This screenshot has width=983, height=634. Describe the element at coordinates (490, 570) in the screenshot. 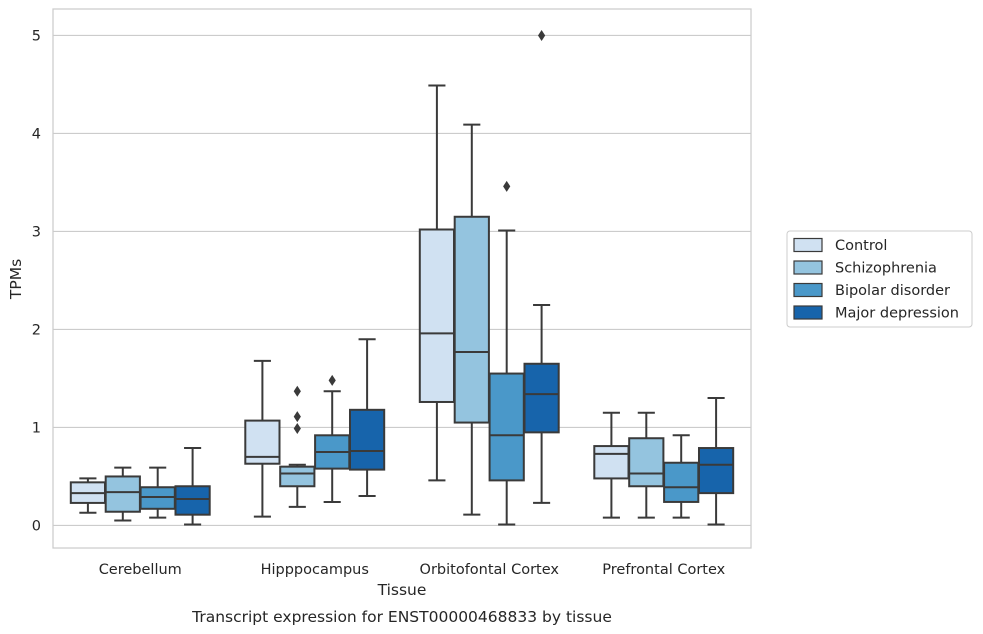

I see `x-tick-label: Orbitofontal Cortex` at that location.